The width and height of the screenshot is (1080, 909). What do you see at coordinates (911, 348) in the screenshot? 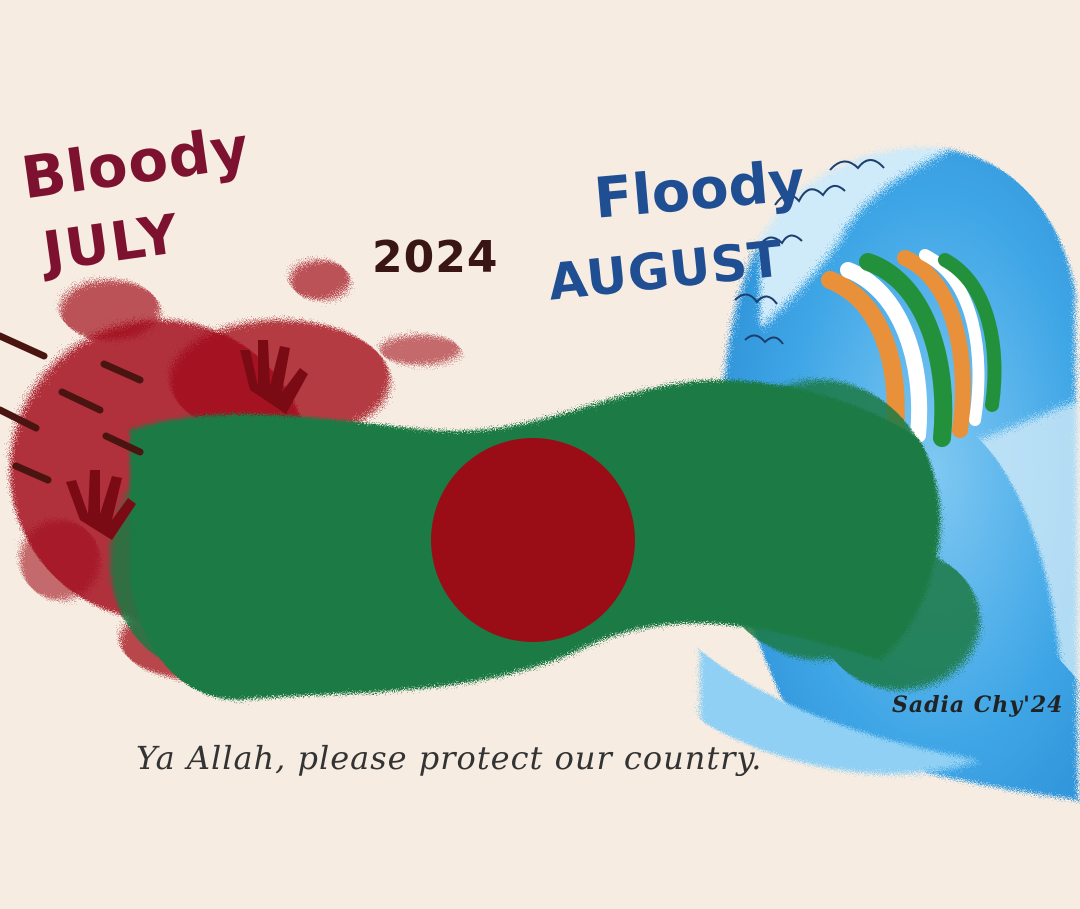
I see `flag-stripes-icon` at bounding box center [911, 348].